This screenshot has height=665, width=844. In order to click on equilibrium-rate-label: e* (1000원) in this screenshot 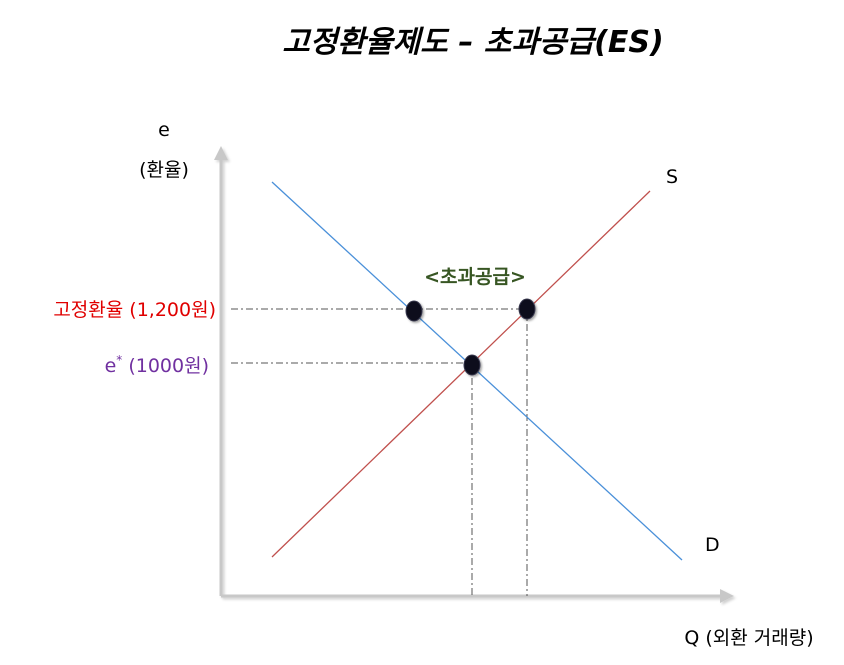, I will do `click(157, 365)`.